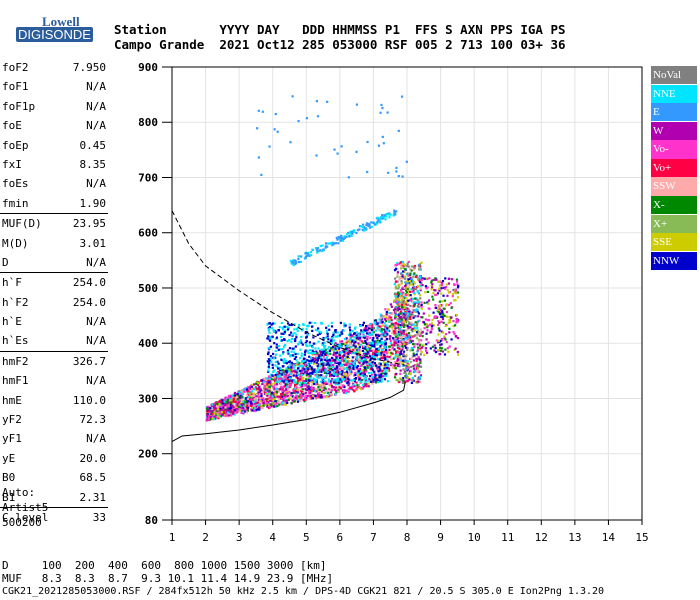  I want to click on param-key: yE, so click(9, 458).